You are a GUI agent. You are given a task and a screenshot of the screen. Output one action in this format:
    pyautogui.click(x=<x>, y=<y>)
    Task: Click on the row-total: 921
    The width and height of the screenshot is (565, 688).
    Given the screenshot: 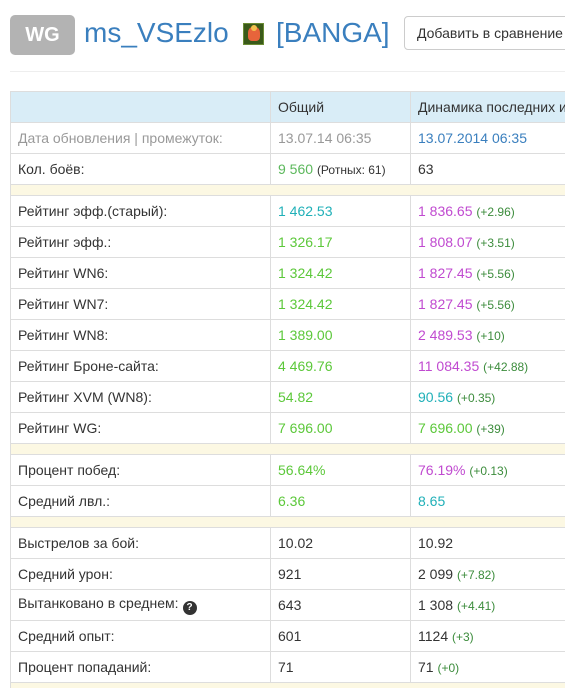 What is the action you would take?
    pyautogui.click(x=340, y=574)
    